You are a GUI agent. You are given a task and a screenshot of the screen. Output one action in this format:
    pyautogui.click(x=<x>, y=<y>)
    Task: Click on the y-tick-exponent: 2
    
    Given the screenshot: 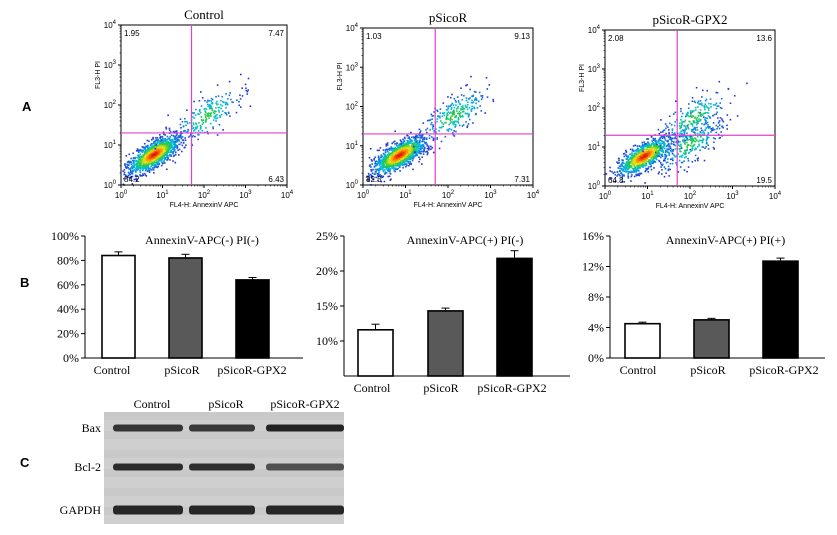 What is the action you would take?
    pyautogui.click(x=115, y=103)
    